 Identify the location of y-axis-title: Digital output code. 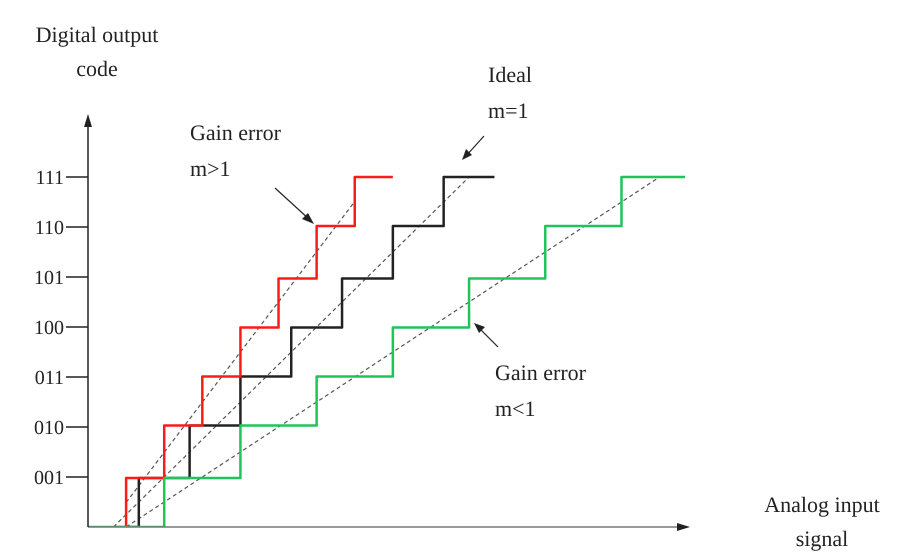
(97, 52).